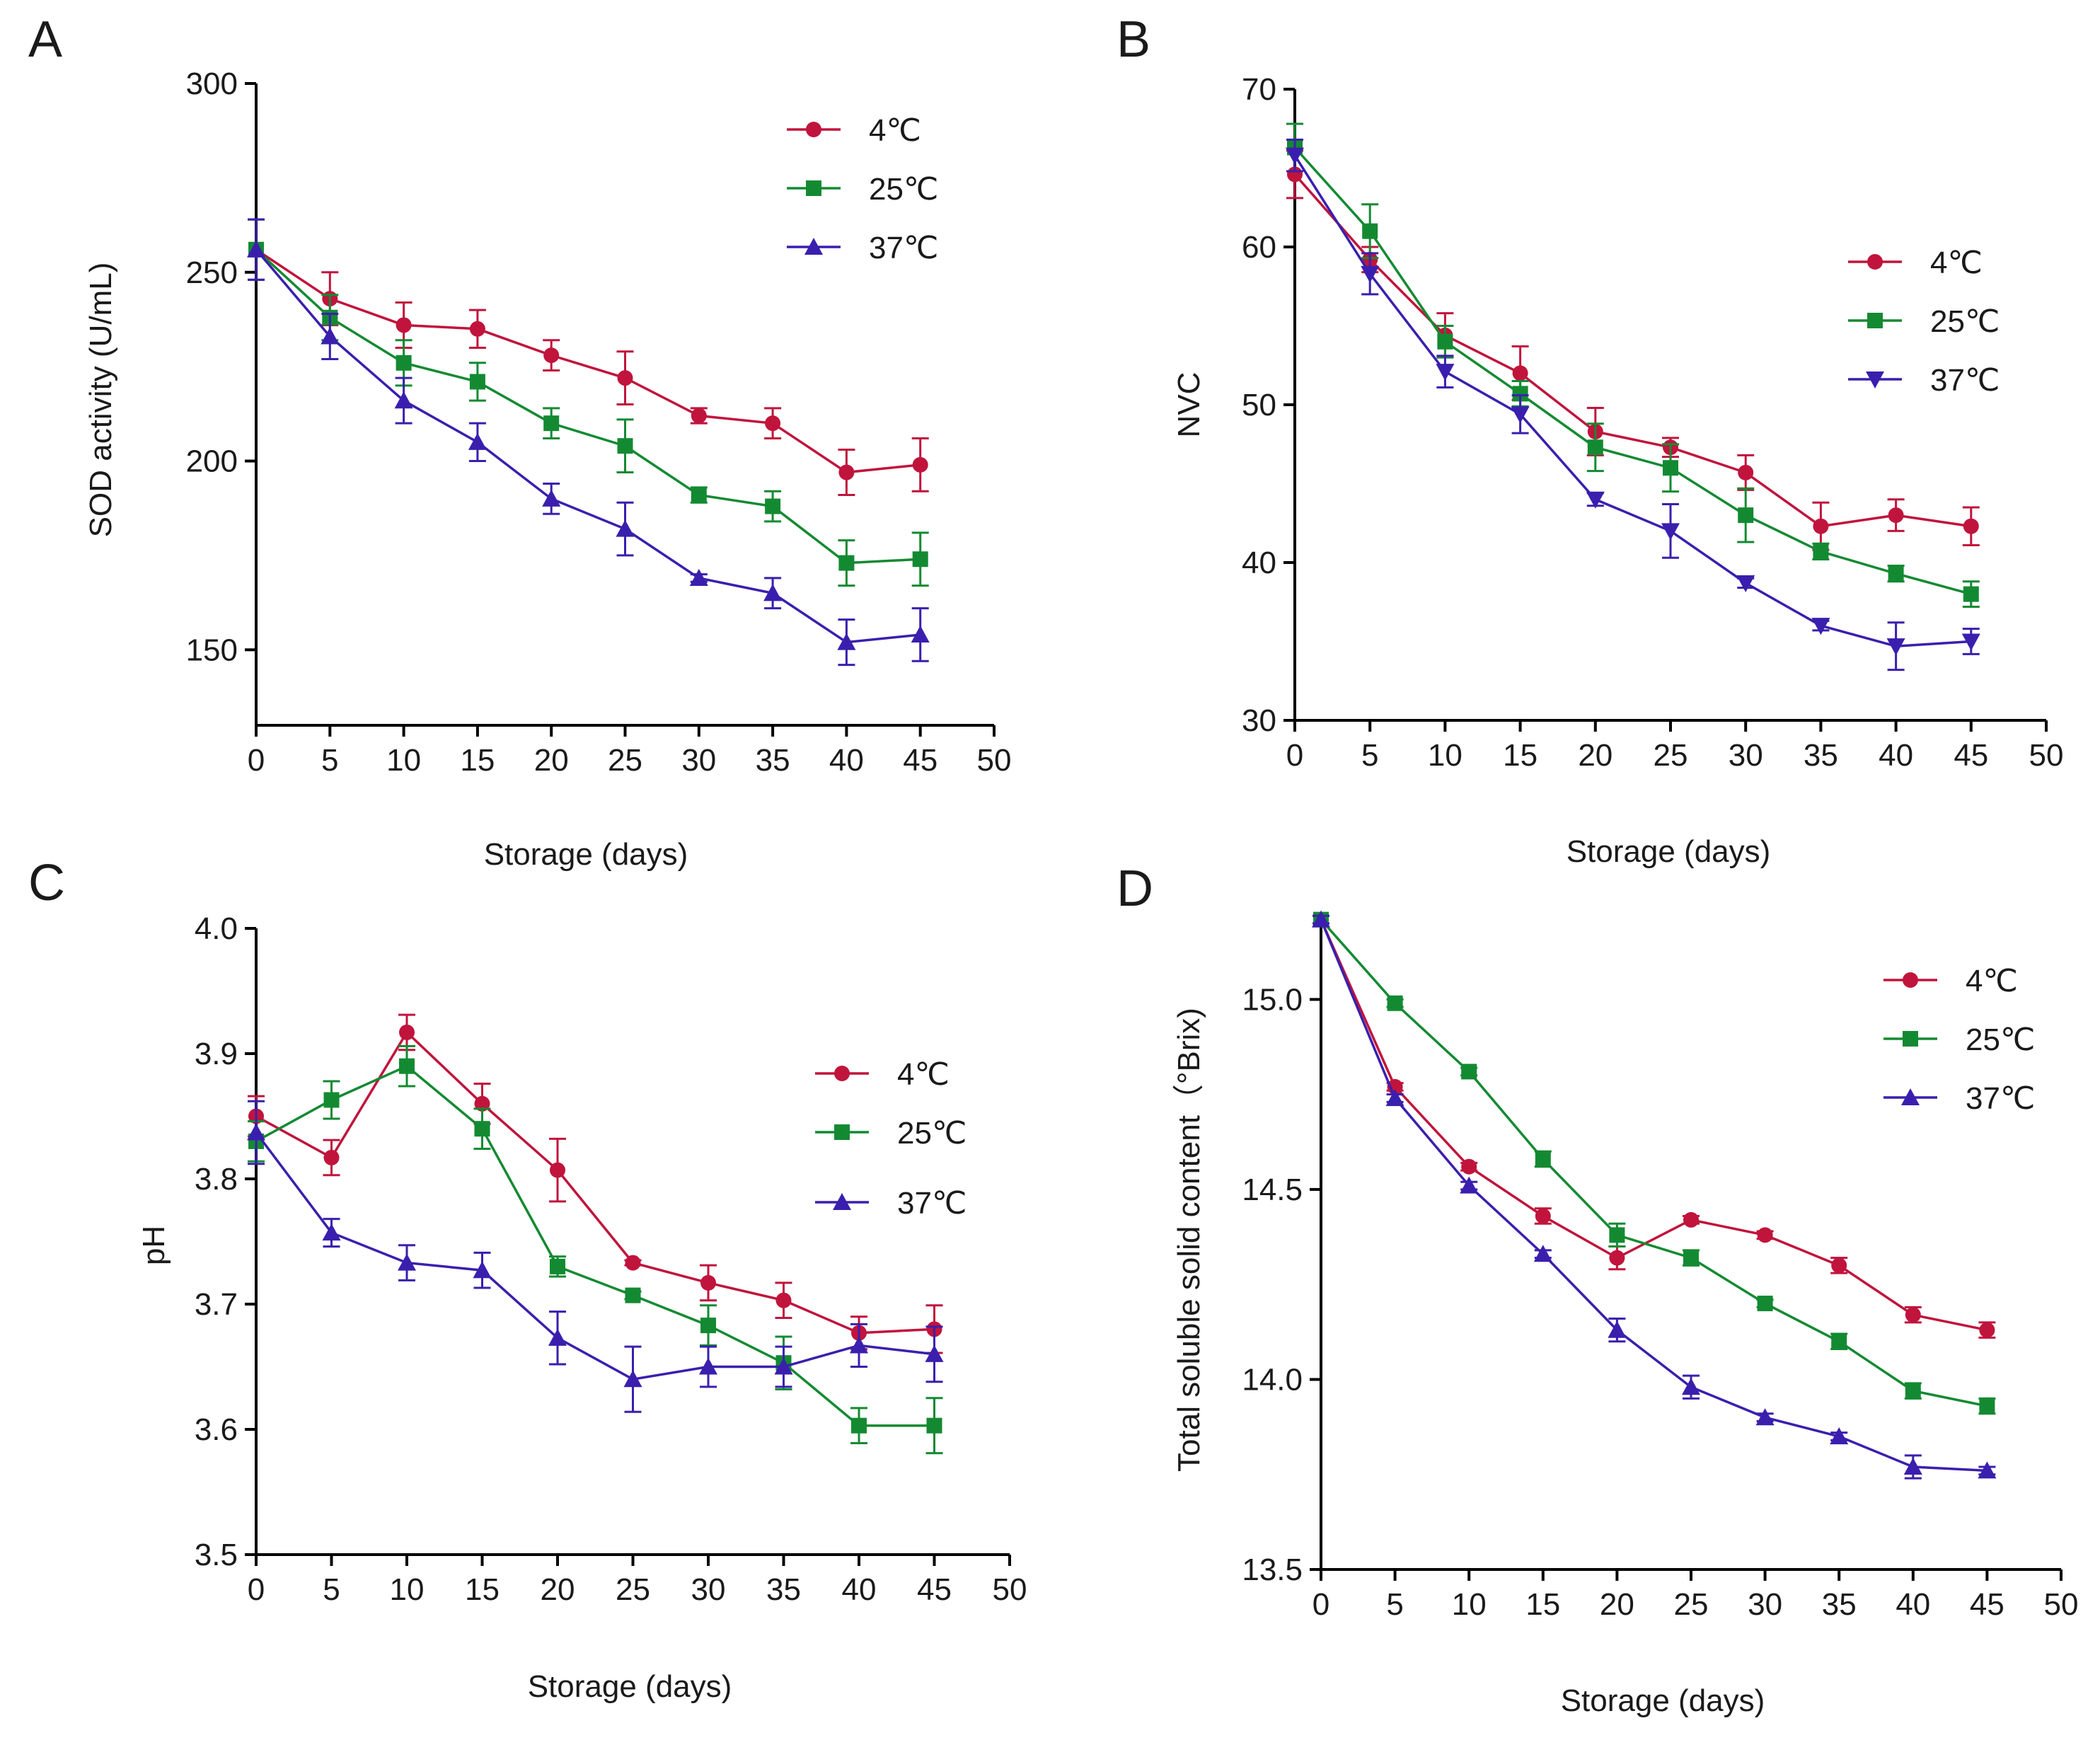 This screenshot has width=2100, height=1740. What do you see at coordinates (994, 760) in the screenshot?
I see `panel-a-x-tick-label: 50` at bounding box center [994, 760].